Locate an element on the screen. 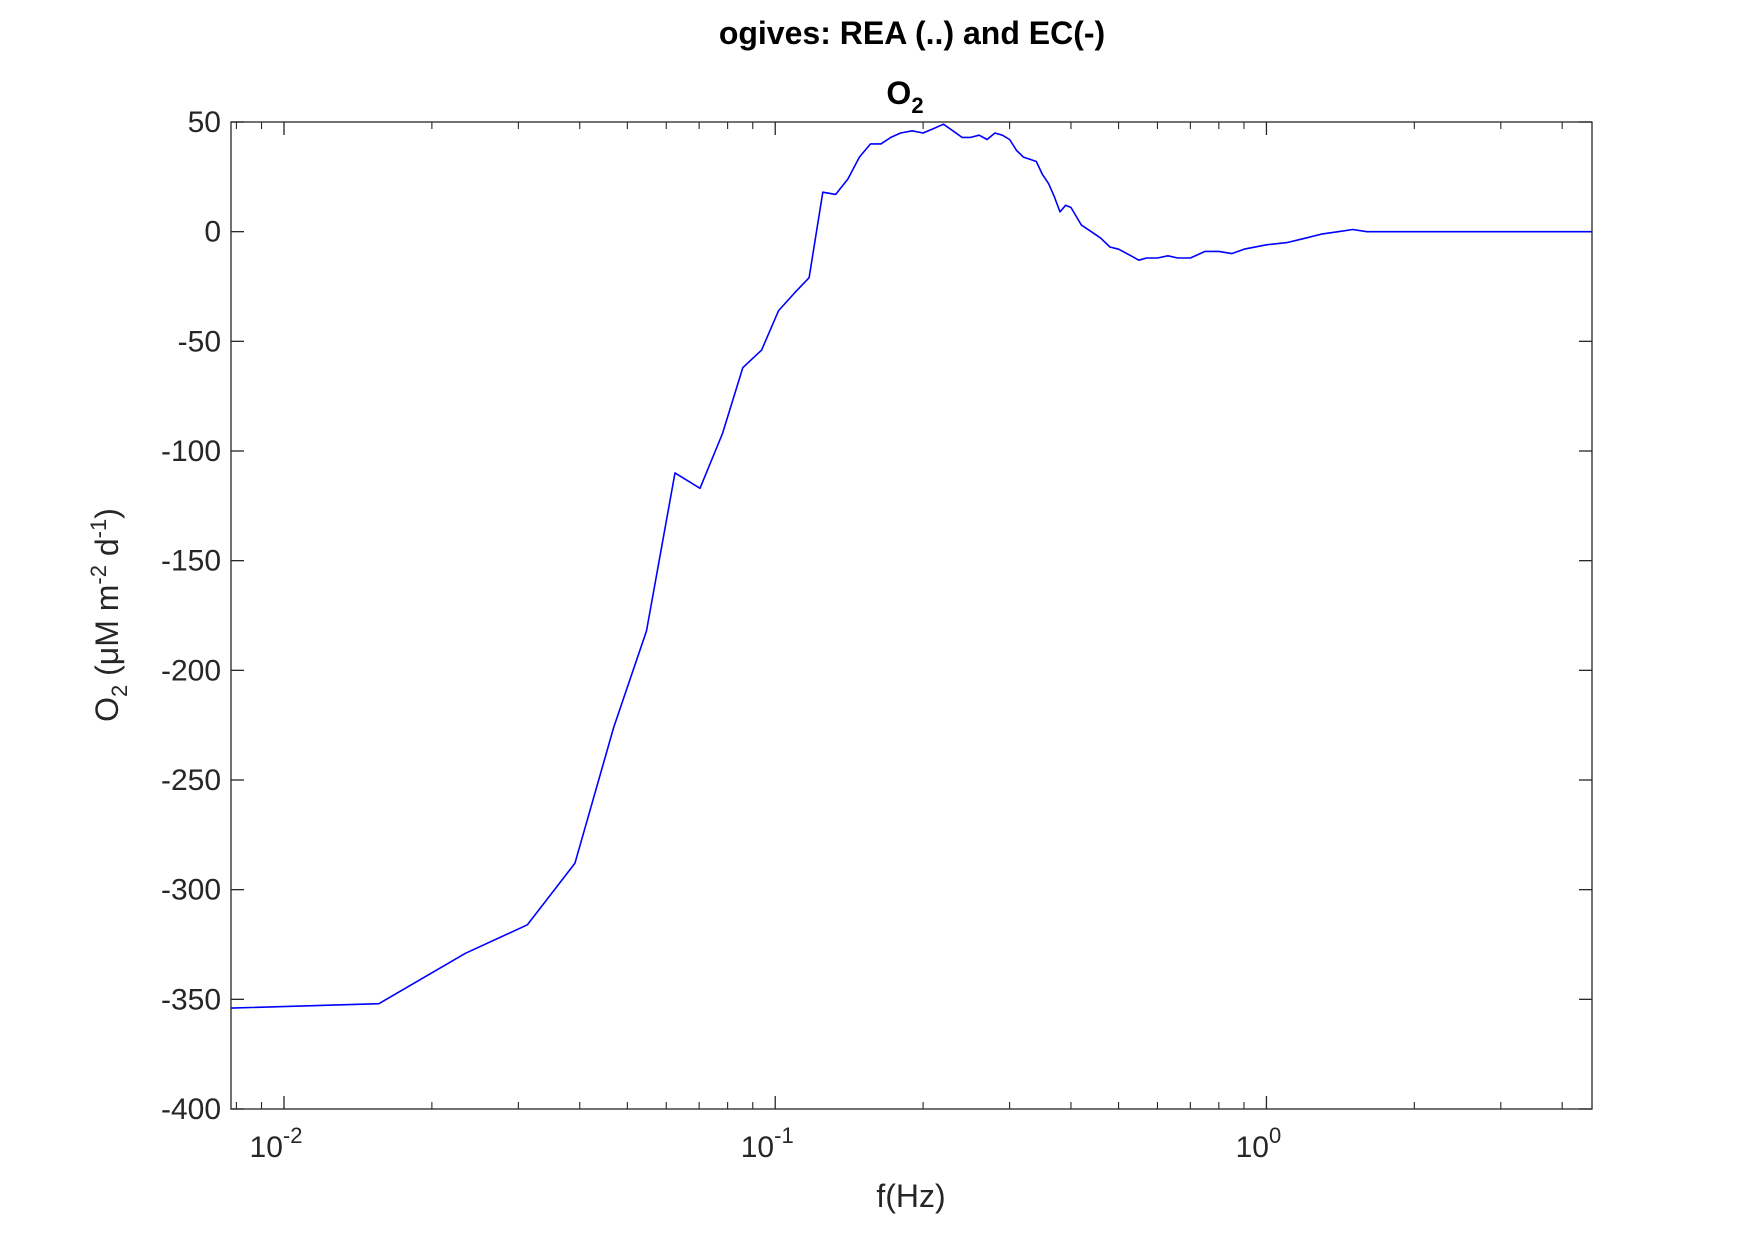 The image size is (1754, 1240). y-tick-labels: 50 0 -50 -100 -150 -200 -250 -300 -350 -400 is located at coordinates (191, 616).